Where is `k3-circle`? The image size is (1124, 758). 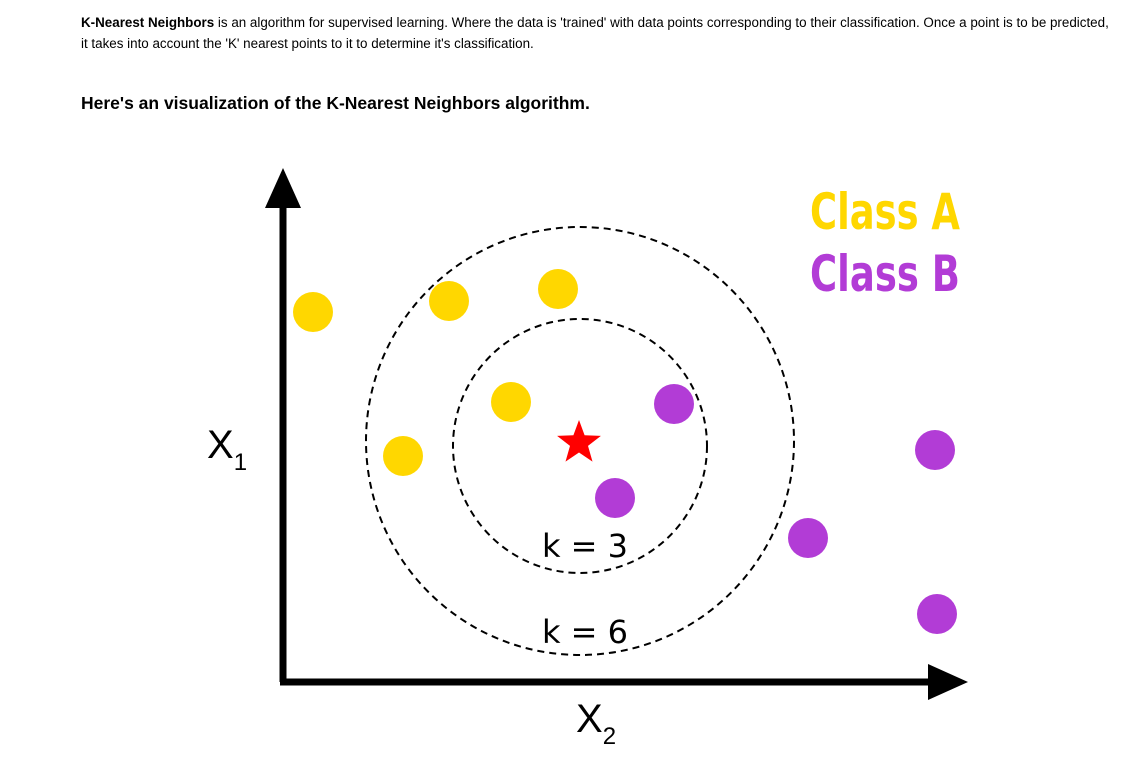
k3-circle is located at coordinates (580, 446).